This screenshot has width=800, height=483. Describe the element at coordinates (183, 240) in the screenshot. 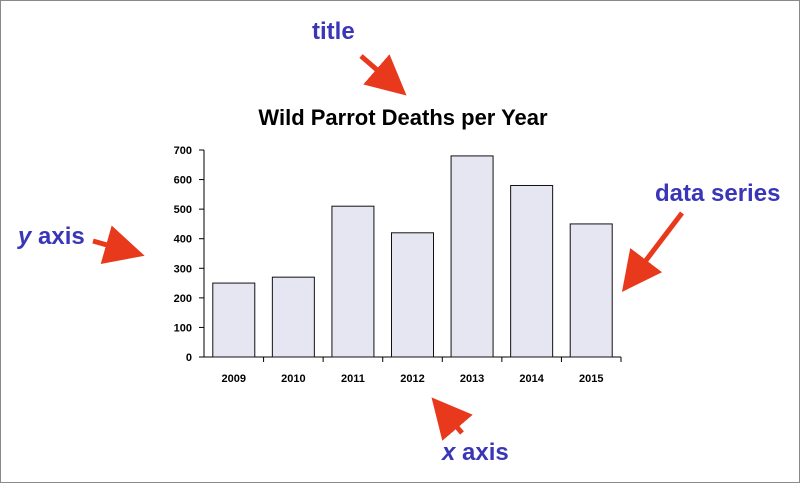

I see `y-tick-label: 400` at that location.